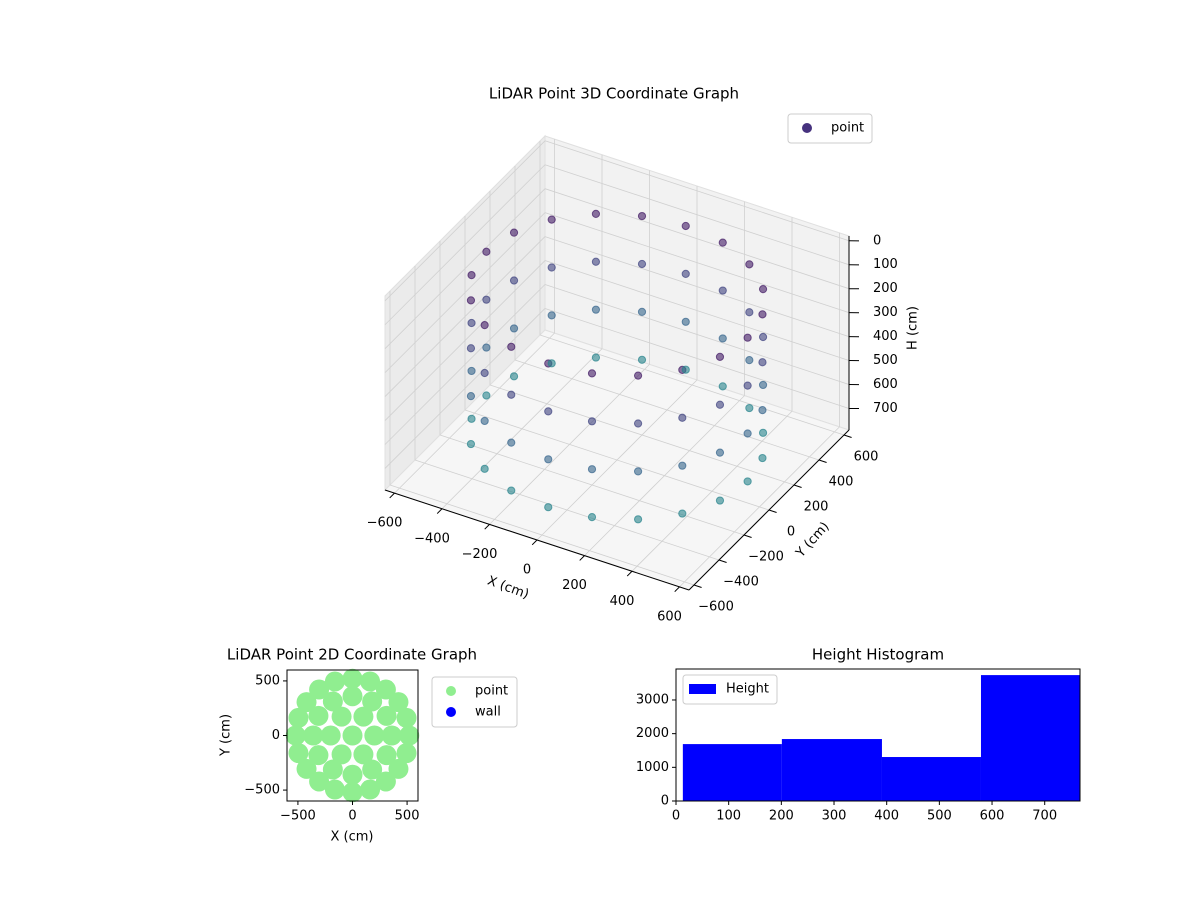  What do you see at coordinates (488, 712) in the screenshot?
I see `legend-label: wall` at bounding box center [488, 712].